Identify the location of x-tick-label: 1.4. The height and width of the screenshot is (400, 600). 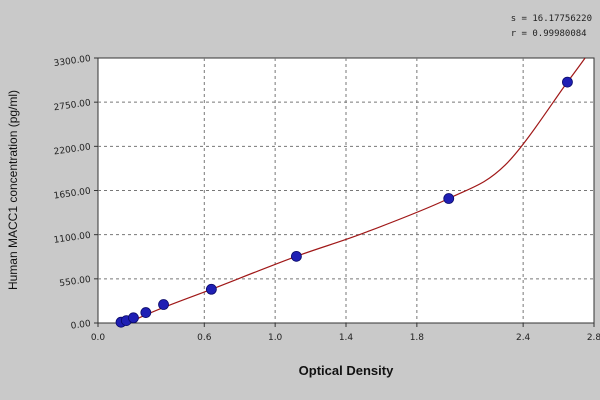
(346, 338).